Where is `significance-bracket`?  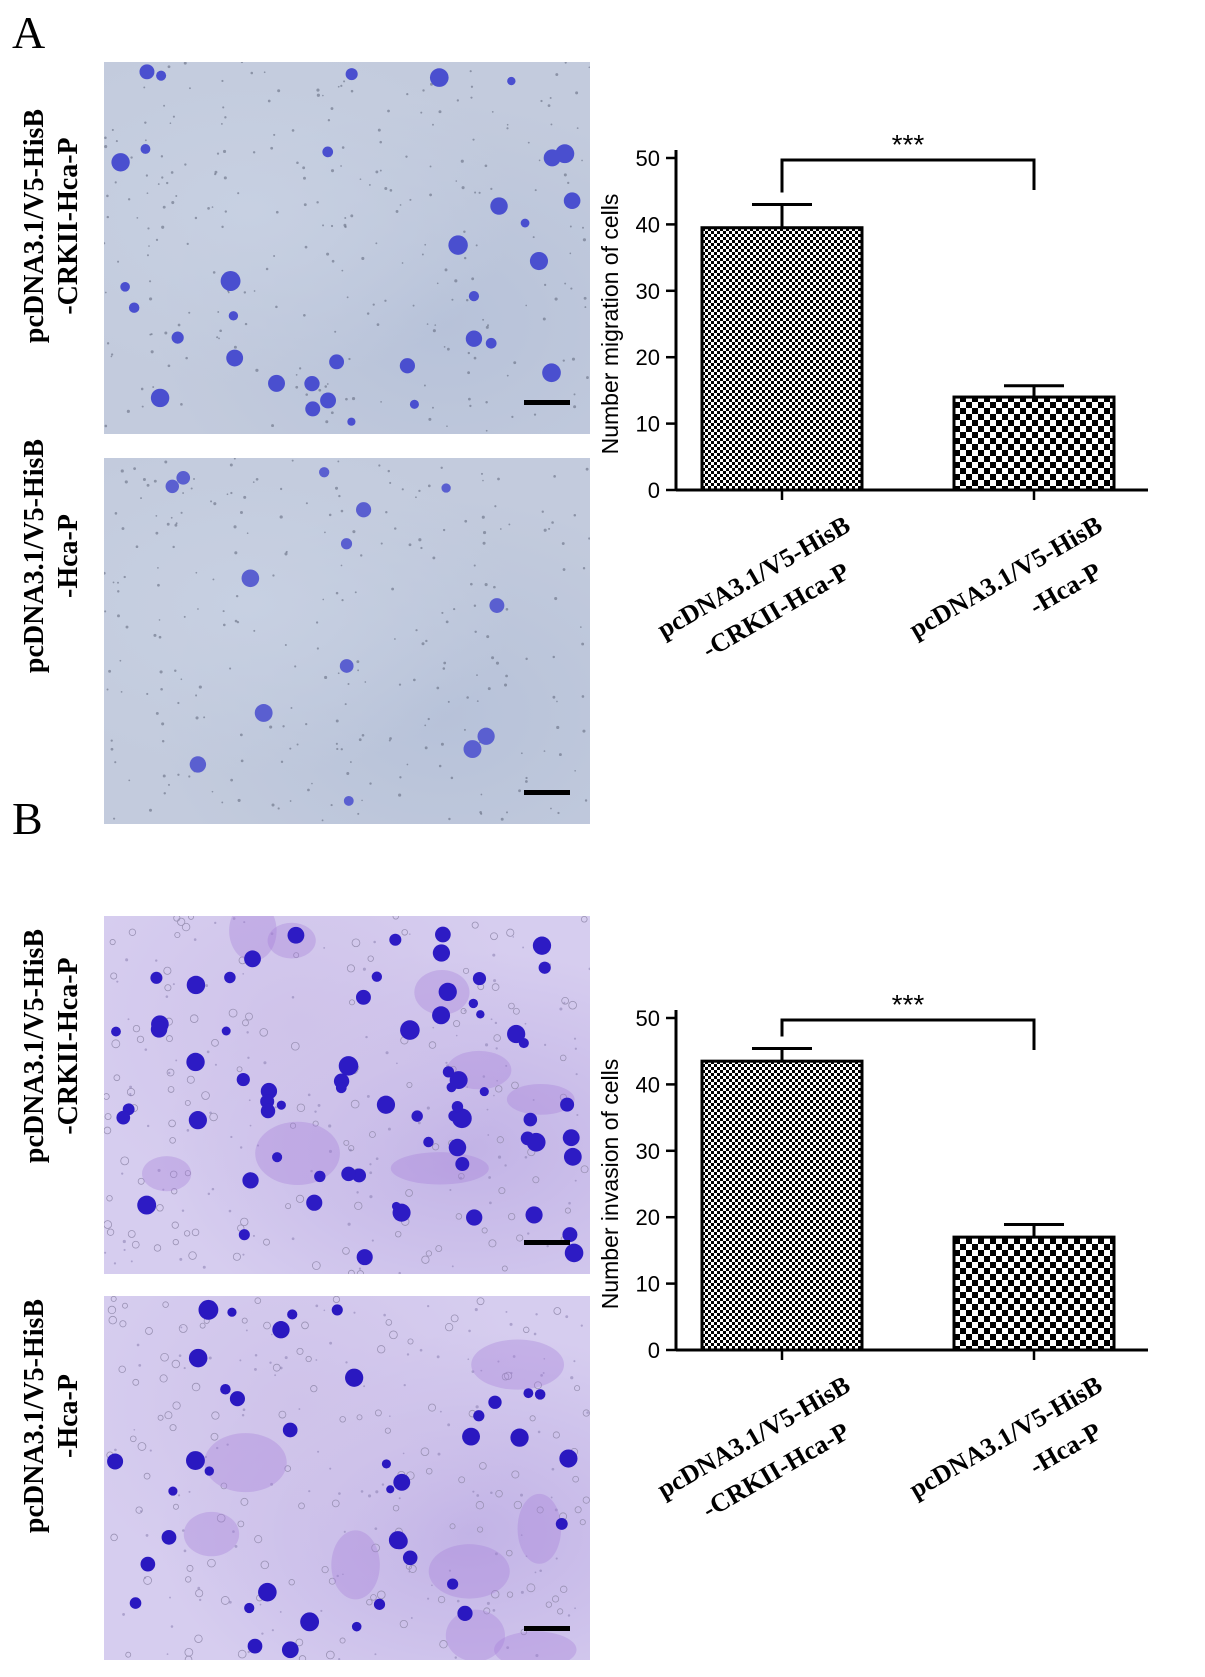 significance-bracket is located at coordinates (908, 1034).